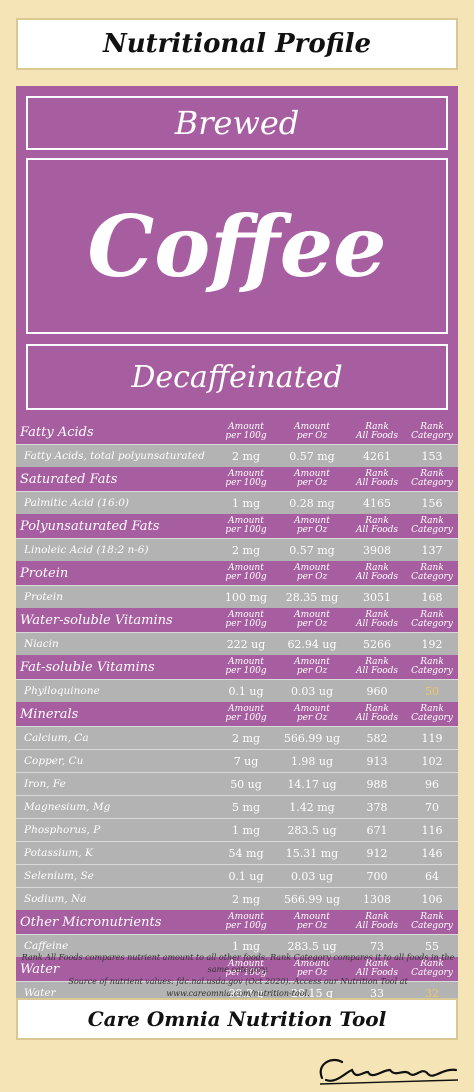  What do you see at coordinates (312, 807) in the screenshot?
I see `amount-per-oz: 1.42 mg` at bounding box center [312, 807].